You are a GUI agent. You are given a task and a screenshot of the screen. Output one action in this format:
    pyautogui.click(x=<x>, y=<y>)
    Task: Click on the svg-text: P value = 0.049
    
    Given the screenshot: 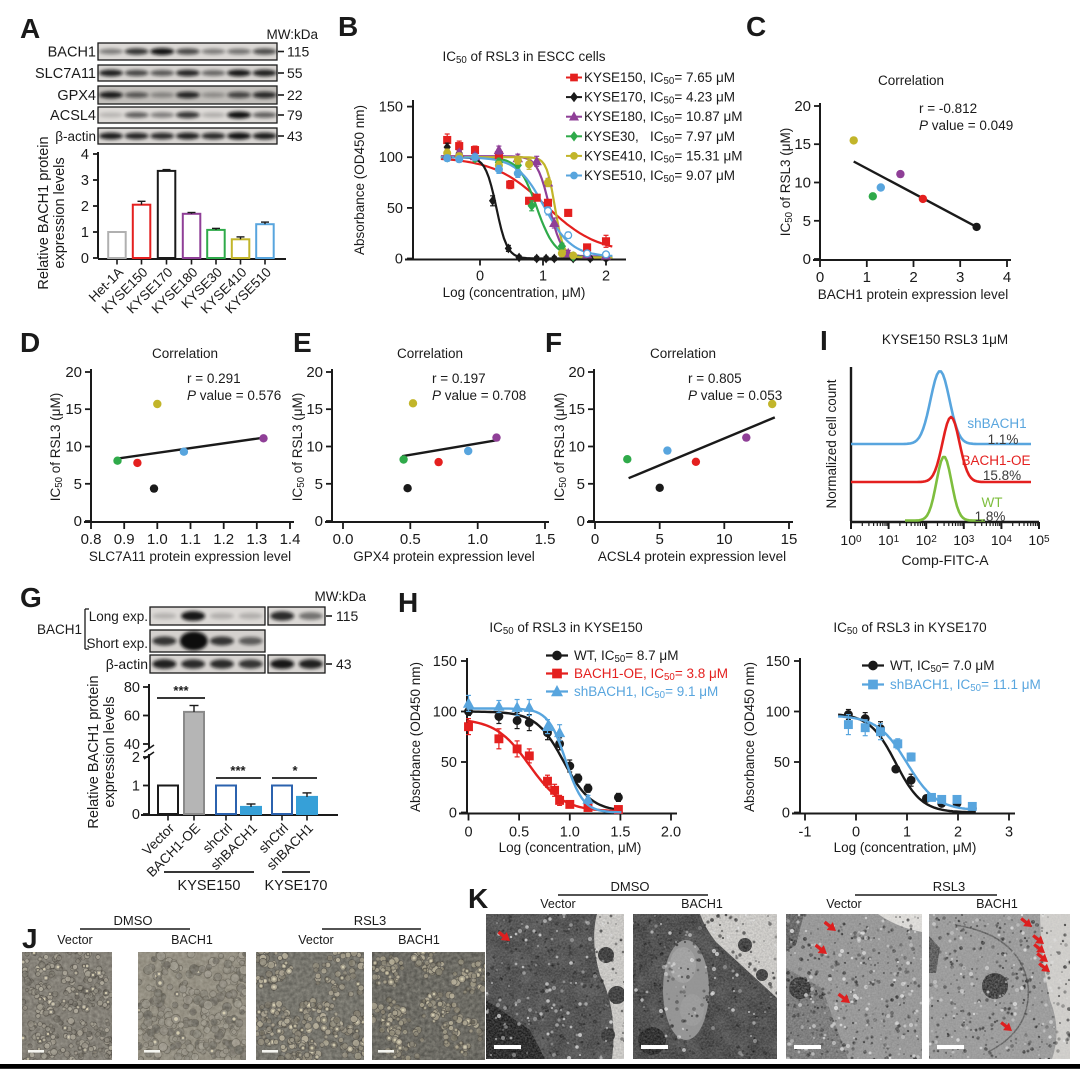 What is the action you would take?
    pyautogui.click(x=966, y=125)
    